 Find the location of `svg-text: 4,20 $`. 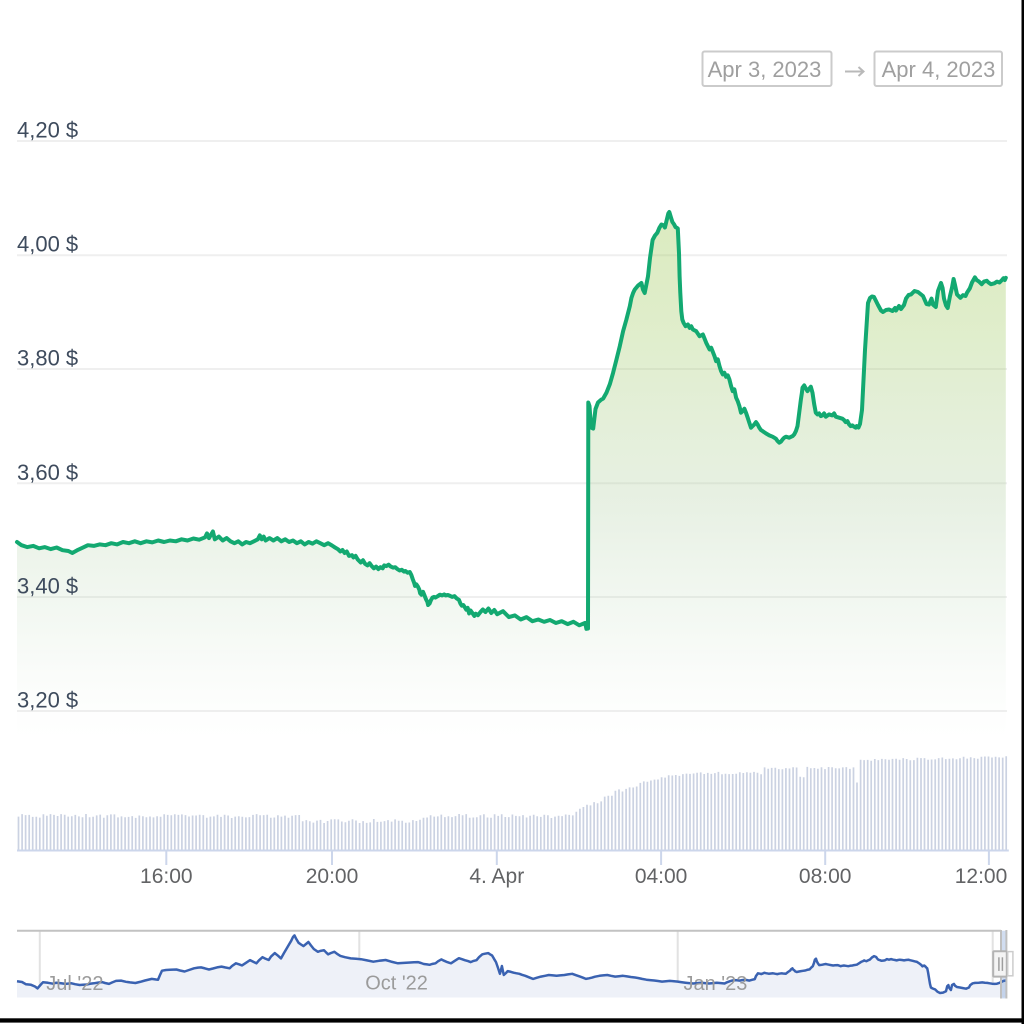

svg-text: 4,20 $ is located at coordinates (47, 130).